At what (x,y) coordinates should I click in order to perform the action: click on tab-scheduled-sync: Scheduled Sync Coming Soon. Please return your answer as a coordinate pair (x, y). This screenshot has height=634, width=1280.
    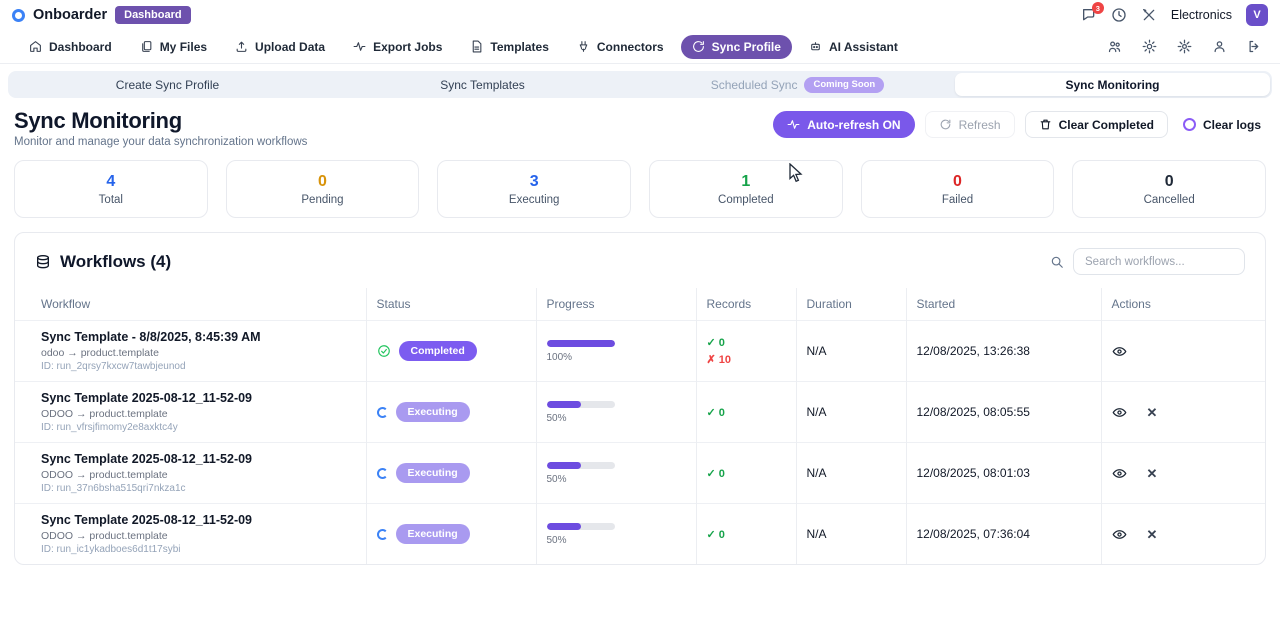
    Looking at the image, I should click on (797, 84).